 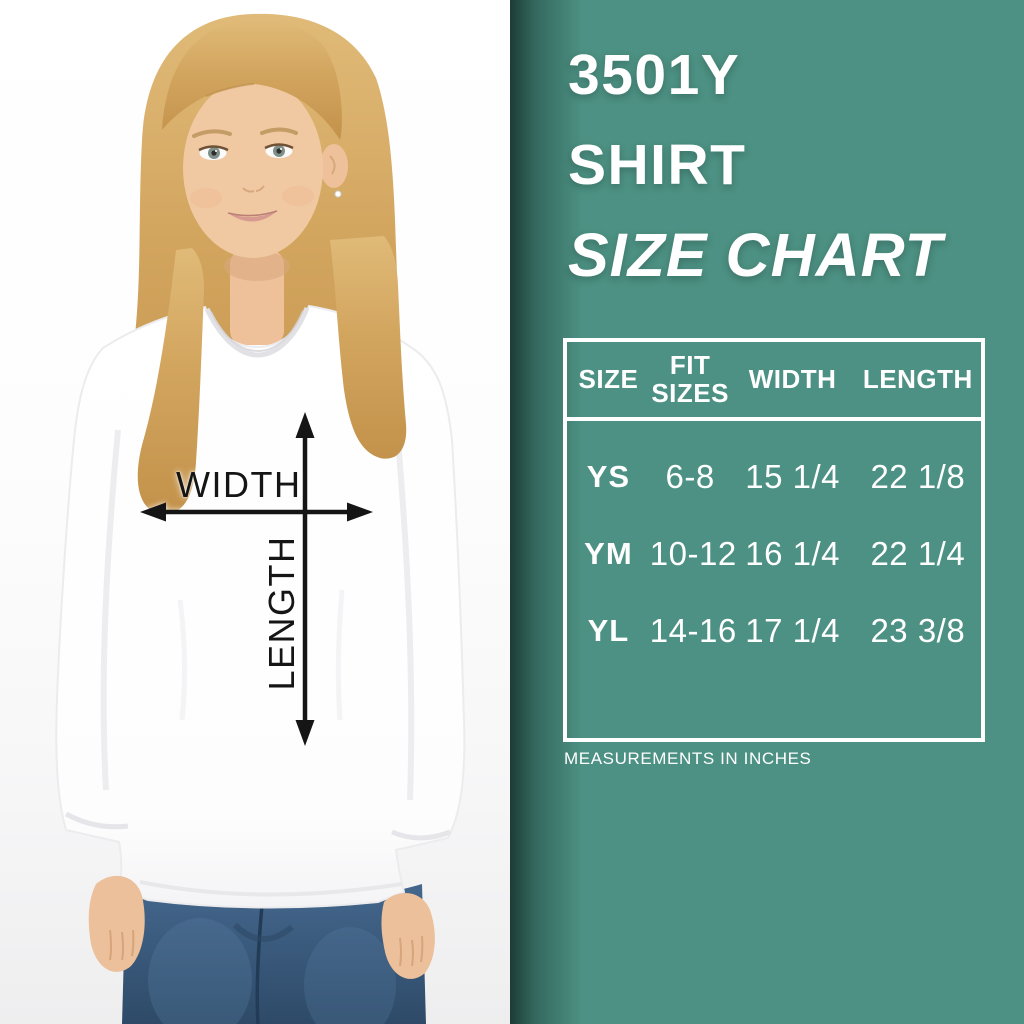 What do you see at coordinates (252, 79) in the screenshot?
I see `hair-front` at bounding box center [252, 79].